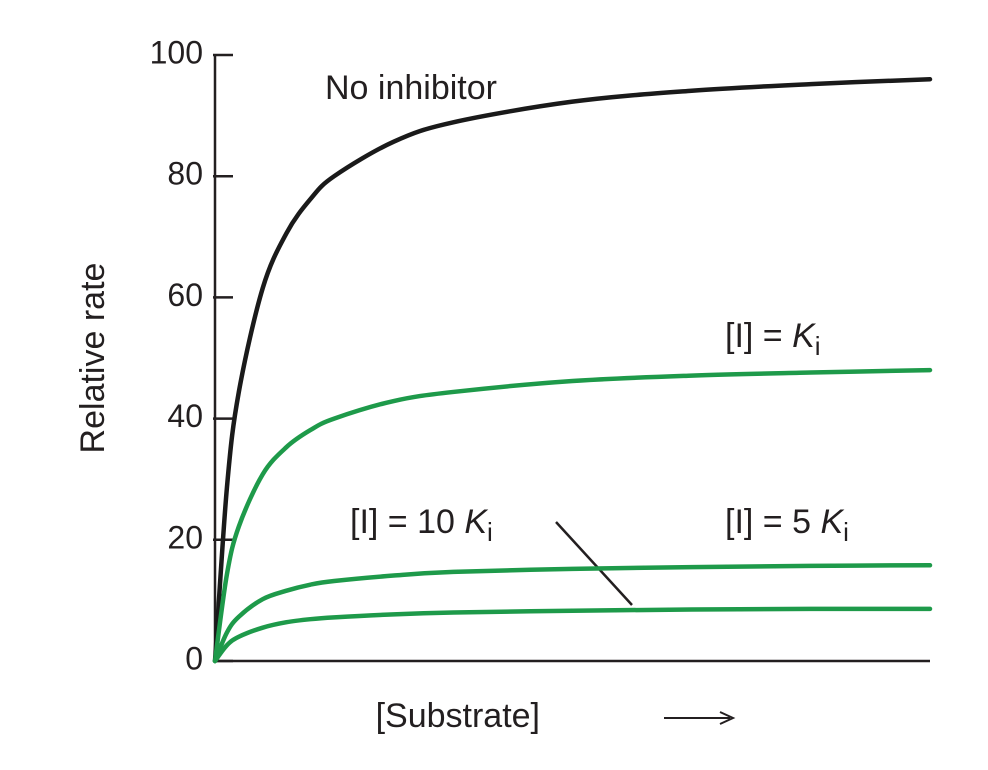  Describe the element at coordinates (185, 174) in the screenshot. I see `y-tick-label: 80` at that location.